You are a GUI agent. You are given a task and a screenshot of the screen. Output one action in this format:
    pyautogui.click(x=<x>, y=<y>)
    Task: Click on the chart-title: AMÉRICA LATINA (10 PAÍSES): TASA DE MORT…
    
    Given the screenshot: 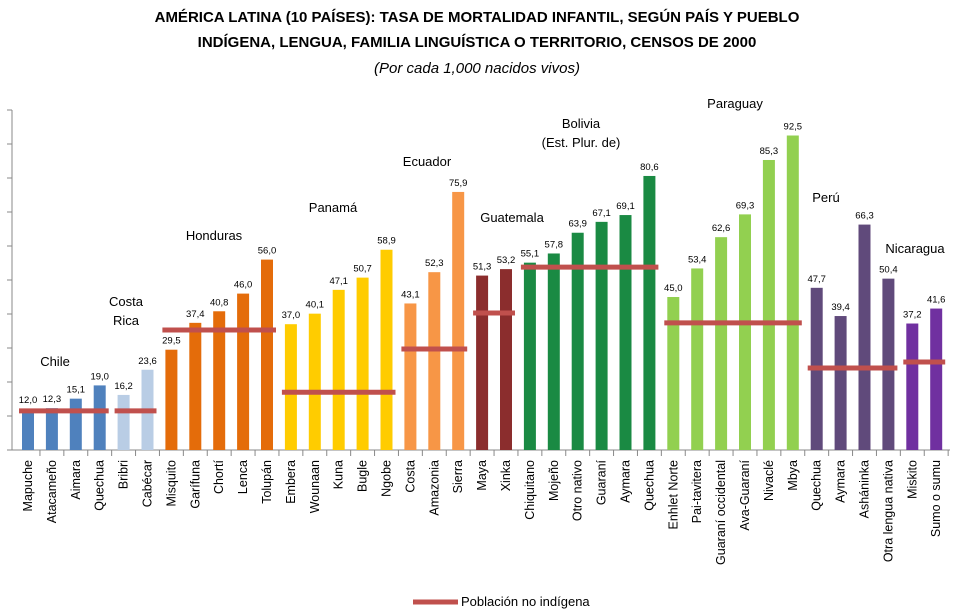 What is the action you would take?
    pyautogui.click(x=477, y=17)
    